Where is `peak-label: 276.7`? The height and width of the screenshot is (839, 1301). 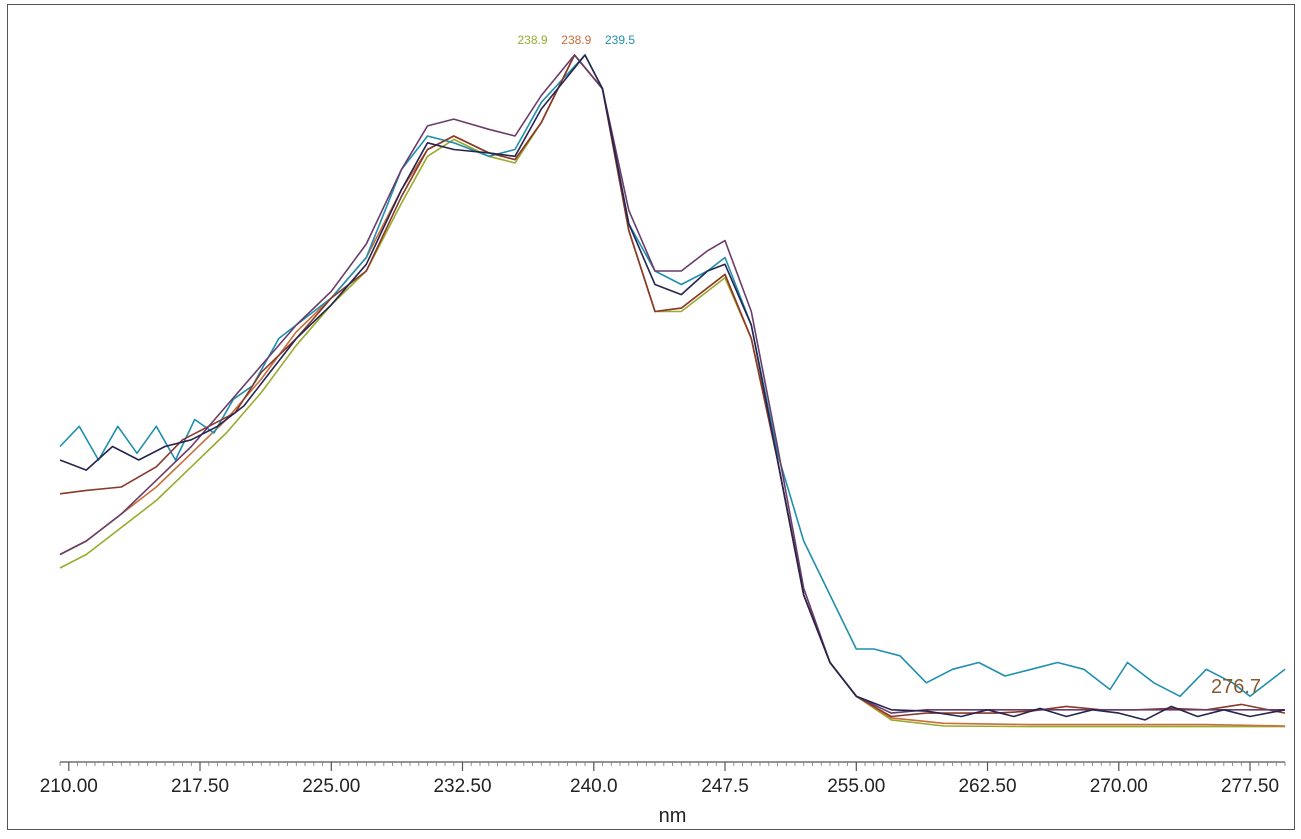 peak-label: 276.7 is located at coordinates (1236, 687).